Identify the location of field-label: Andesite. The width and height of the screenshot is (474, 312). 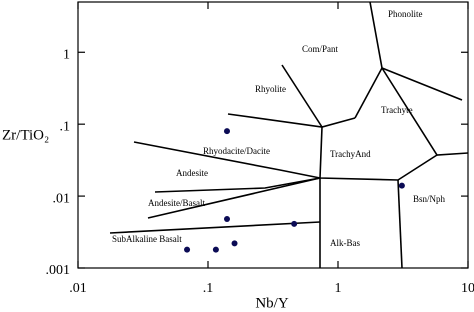
(192, 173).